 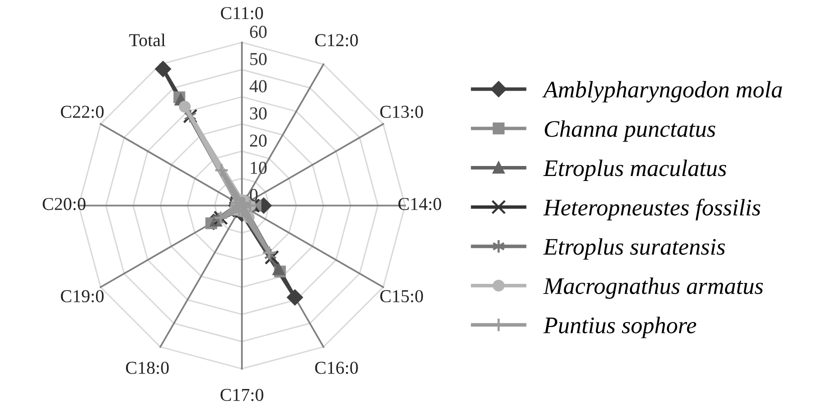 I want to click on spoke-label: C12:0, so click(x=336, y=40).